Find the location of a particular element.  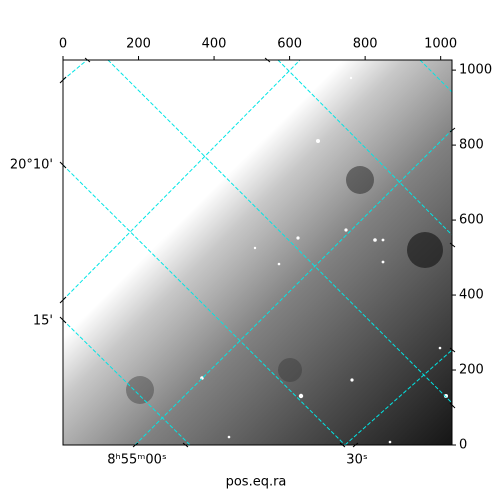

wcs-y-label: 20°10' is located at coordinates (31, 165).